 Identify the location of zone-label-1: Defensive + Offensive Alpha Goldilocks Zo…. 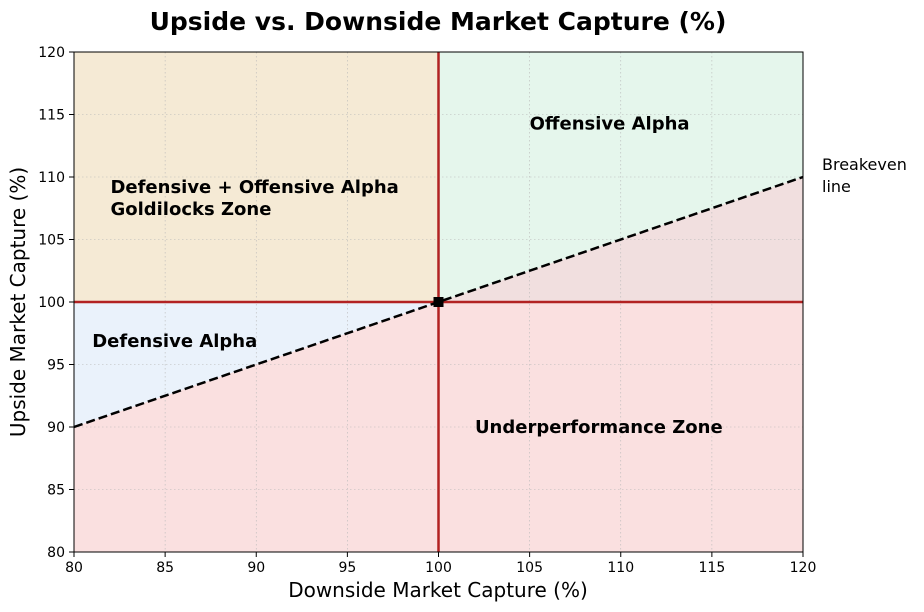
(254, 198).